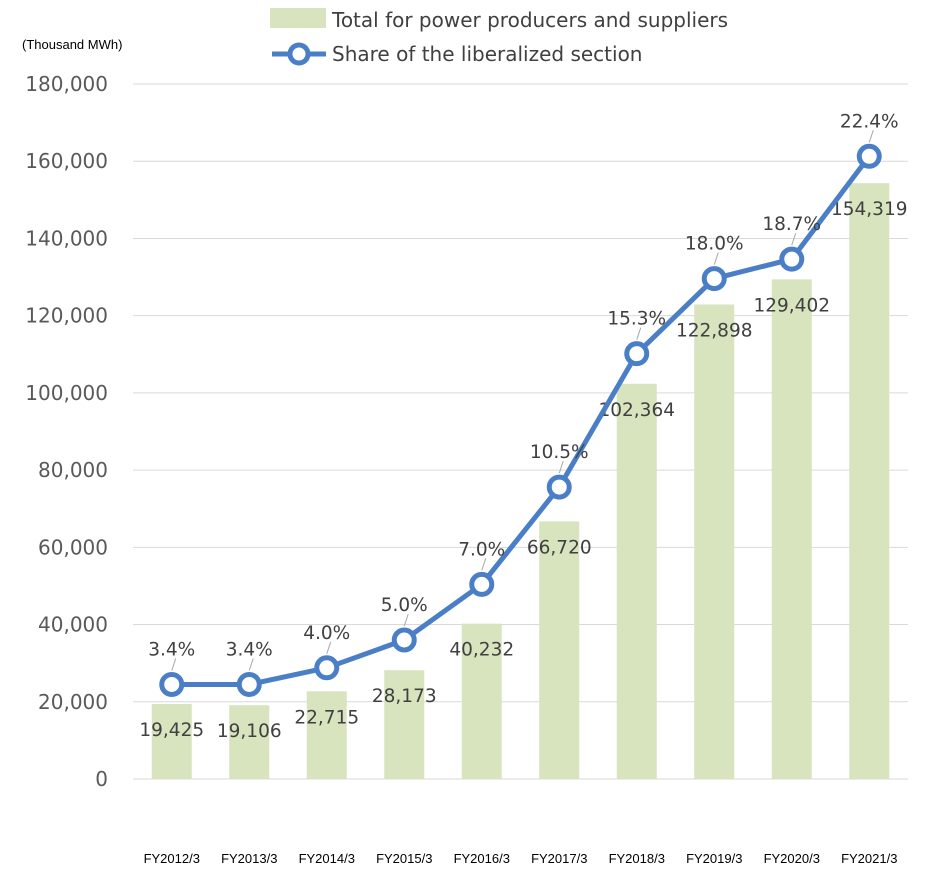 This screenshot has width=937, height=870. What do you see at coordinates (327, 858) in the screenshot?
I see `x-tick-label: FY2014/3` at bounding box center [327, 858].